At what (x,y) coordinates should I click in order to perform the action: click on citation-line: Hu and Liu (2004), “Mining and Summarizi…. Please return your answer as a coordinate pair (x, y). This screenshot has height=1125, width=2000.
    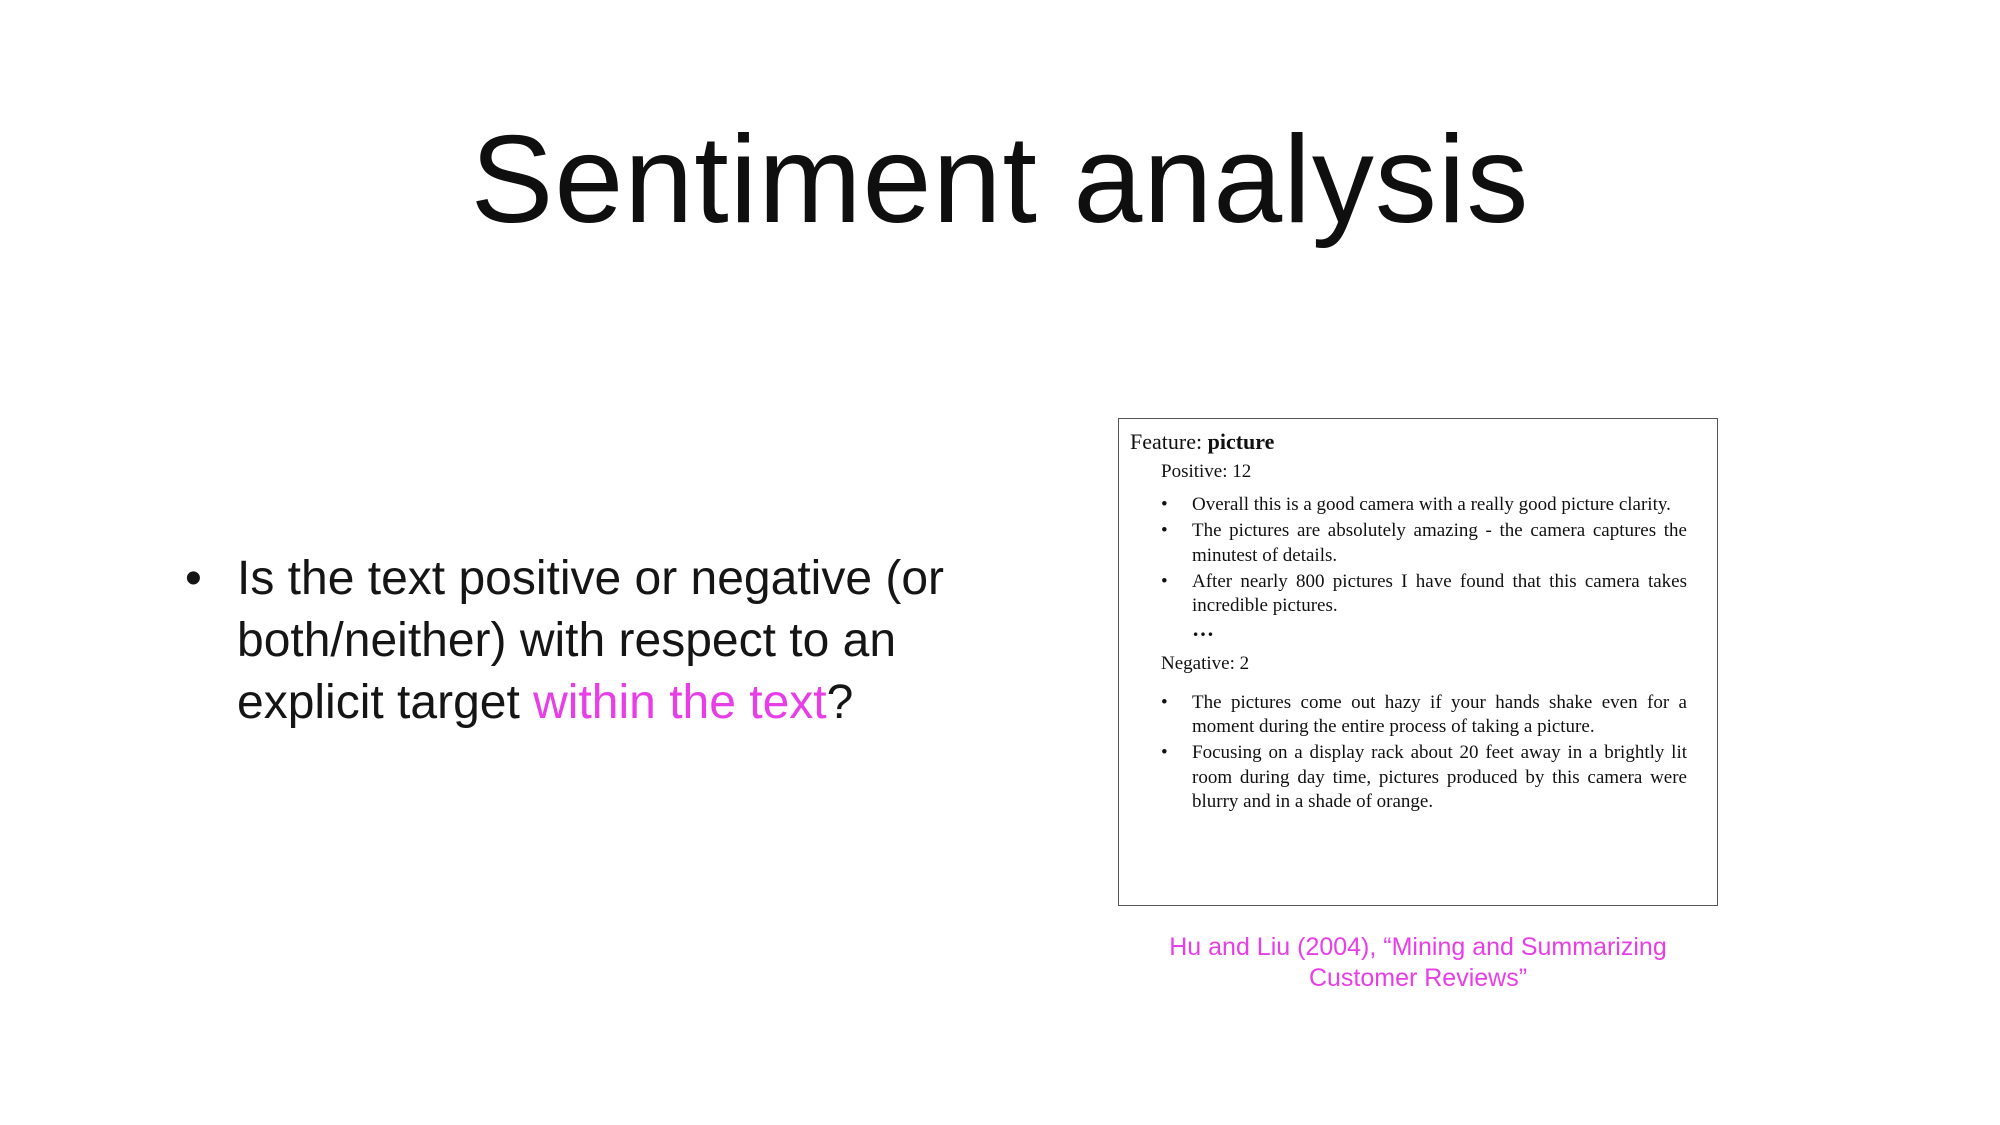
    Looking at the image, I should click on (1418, 947).